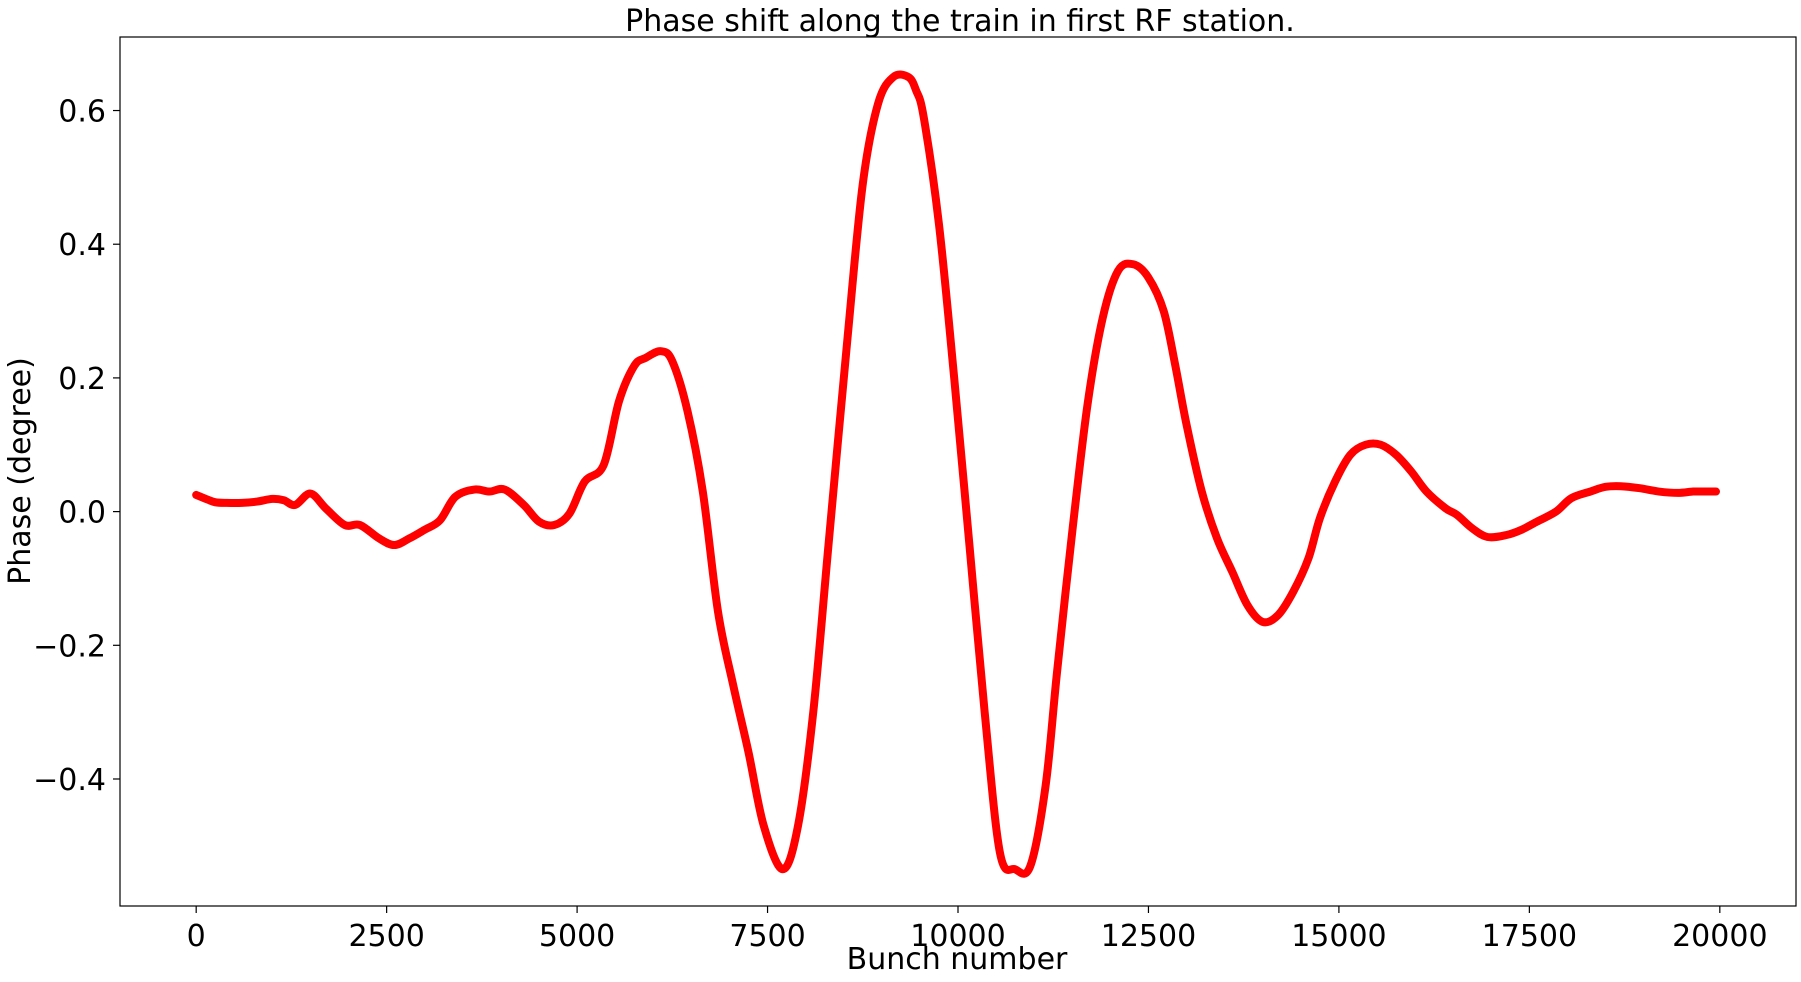  I want to click on y-tick-label: 0.0, so click(82, 513).